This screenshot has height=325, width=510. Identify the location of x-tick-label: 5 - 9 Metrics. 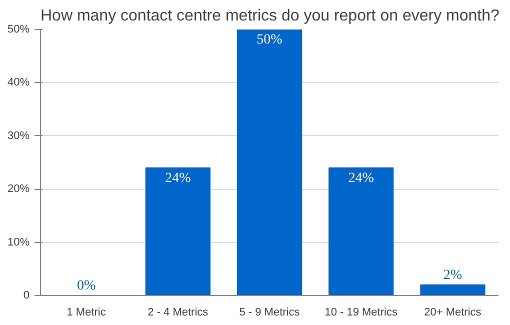
(269, 312).